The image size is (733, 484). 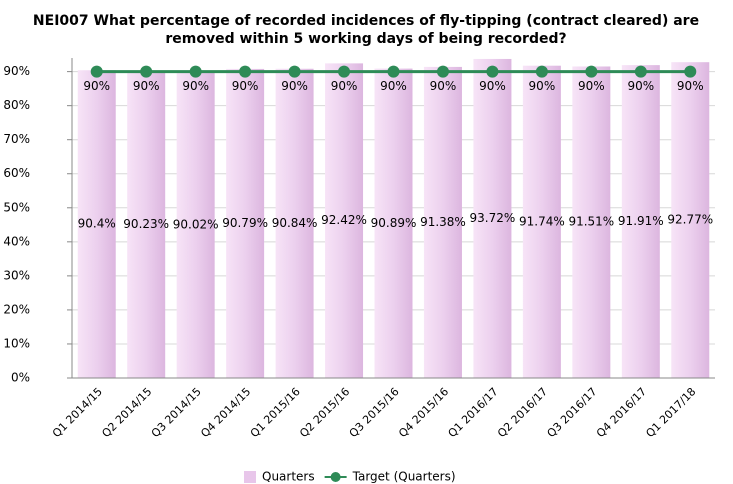 What do you see at coordinates (275, 412) in the screenshot?
I see `x-tick-label: Q1 2015/16` at bounding box center [275, 412].